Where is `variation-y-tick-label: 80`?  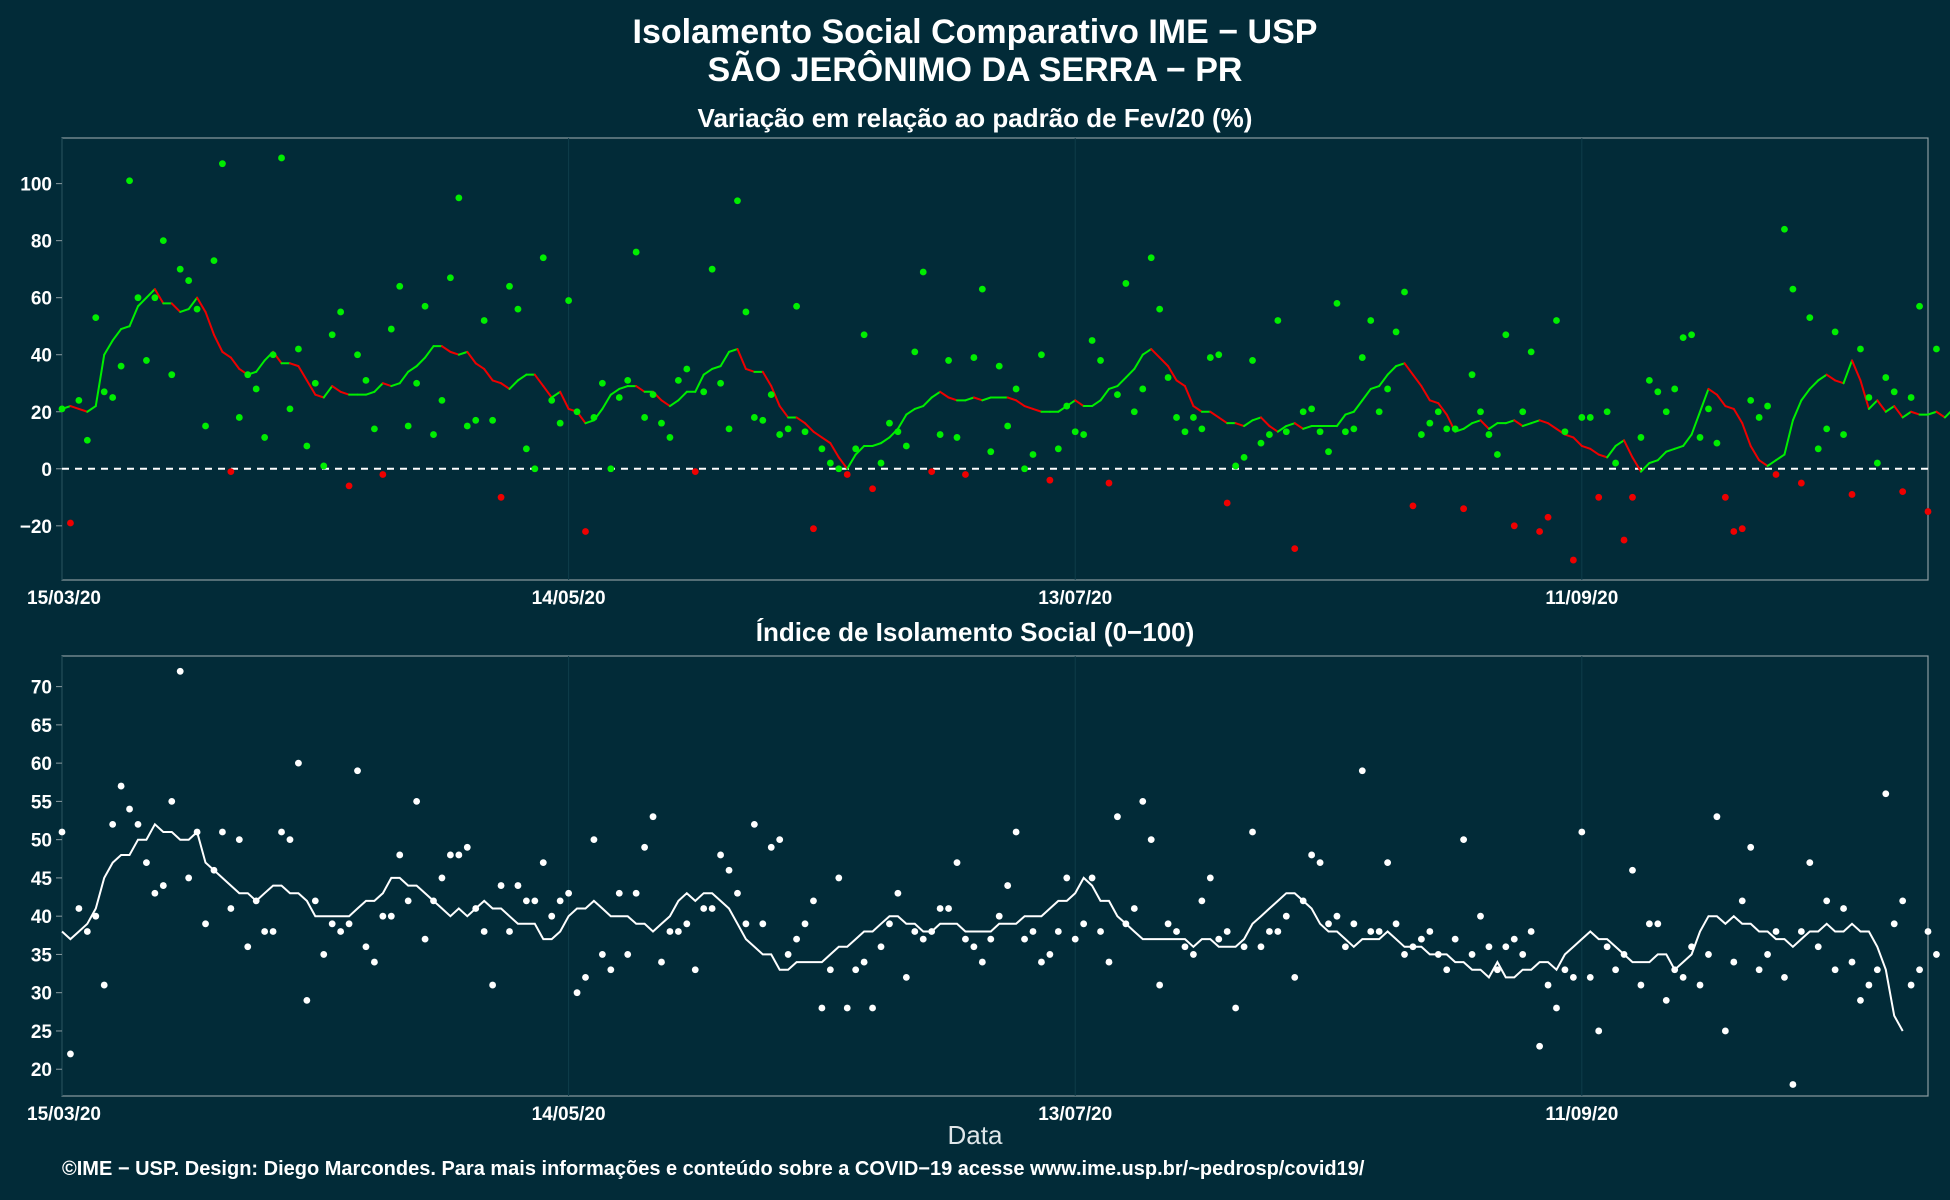
variation-y-tick-label: 80 is located at coordinates (41, 242).